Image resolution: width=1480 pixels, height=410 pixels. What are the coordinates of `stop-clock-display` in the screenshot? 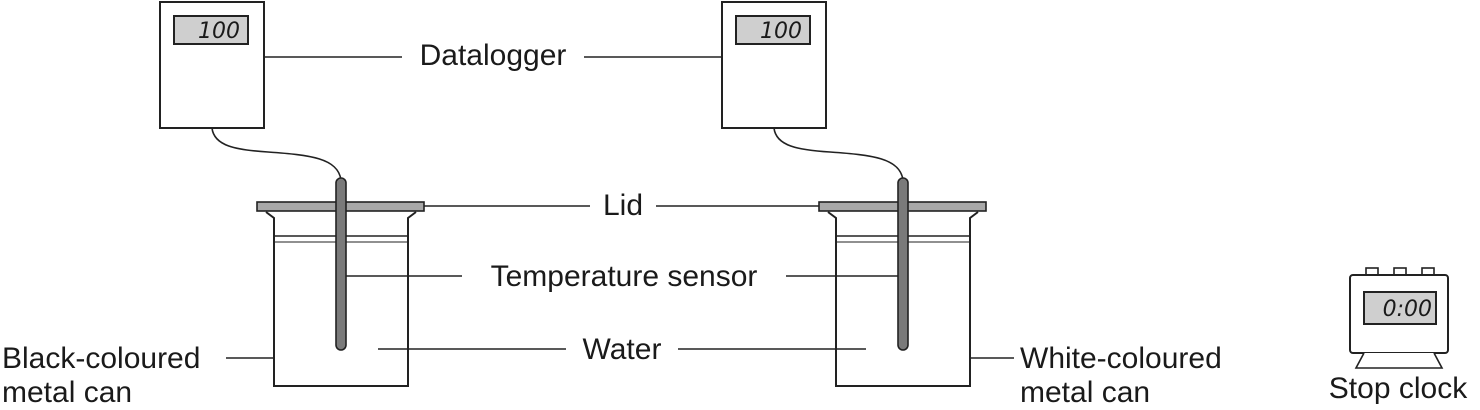 It's located at (1400, 308).